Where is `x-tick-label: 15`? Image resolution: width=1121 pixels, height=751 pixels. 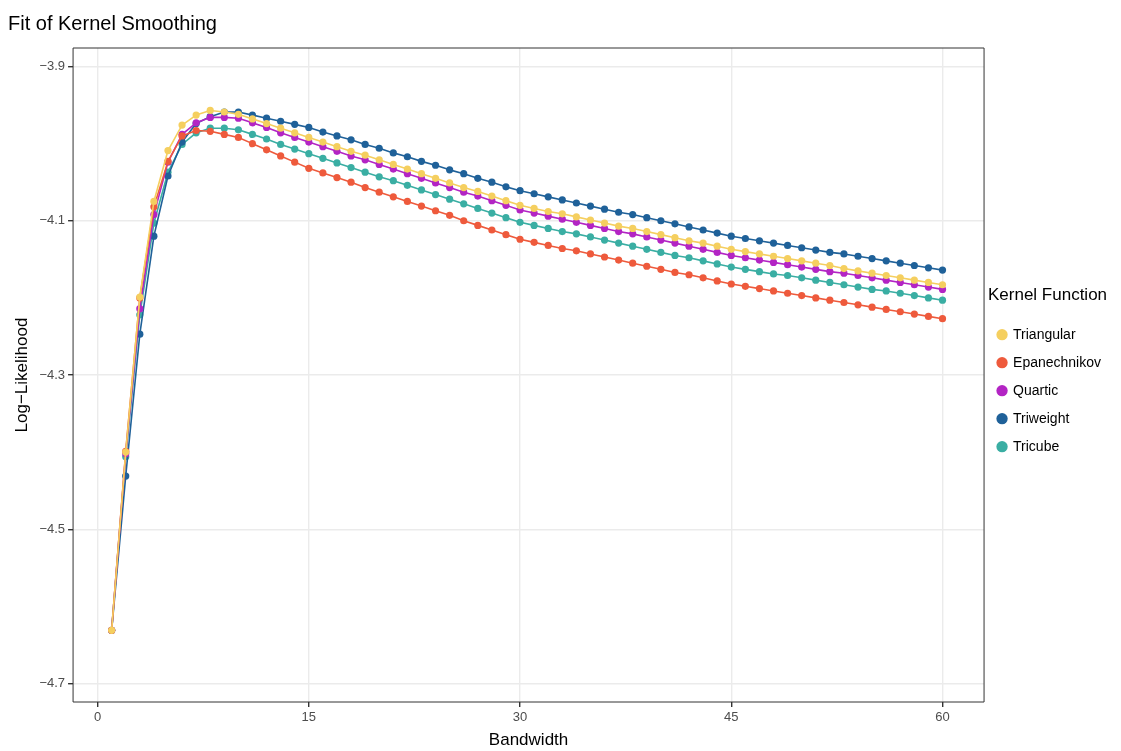 x-tick-label: 15 is located at coordinates (309, 717).